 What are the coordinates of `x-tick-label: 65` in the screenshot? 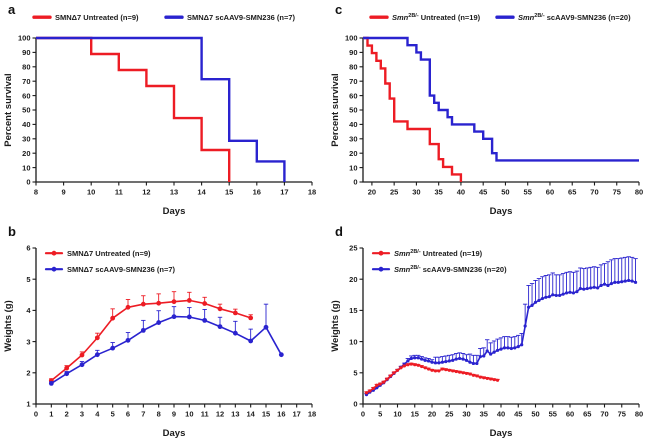 It's located at (572, 192).